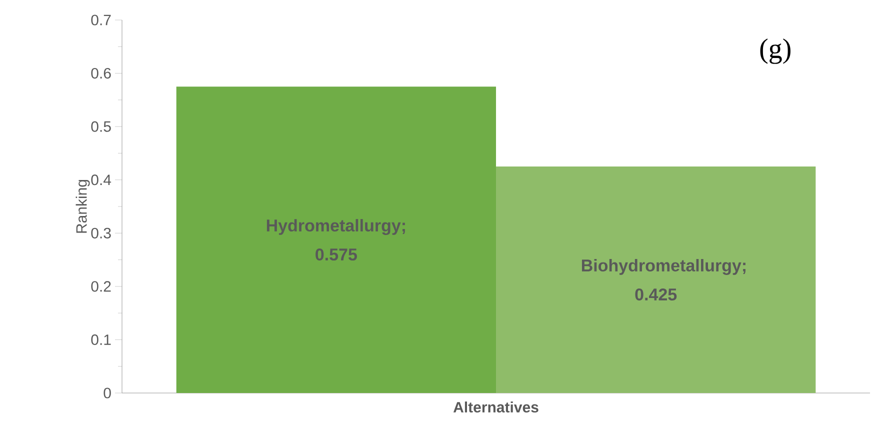 The image size is (873, 441). What do you see at coordinates (495, 407) in the screenshot?
I see `x-axis-title: Alternatives` at bounding box center [495, 407].